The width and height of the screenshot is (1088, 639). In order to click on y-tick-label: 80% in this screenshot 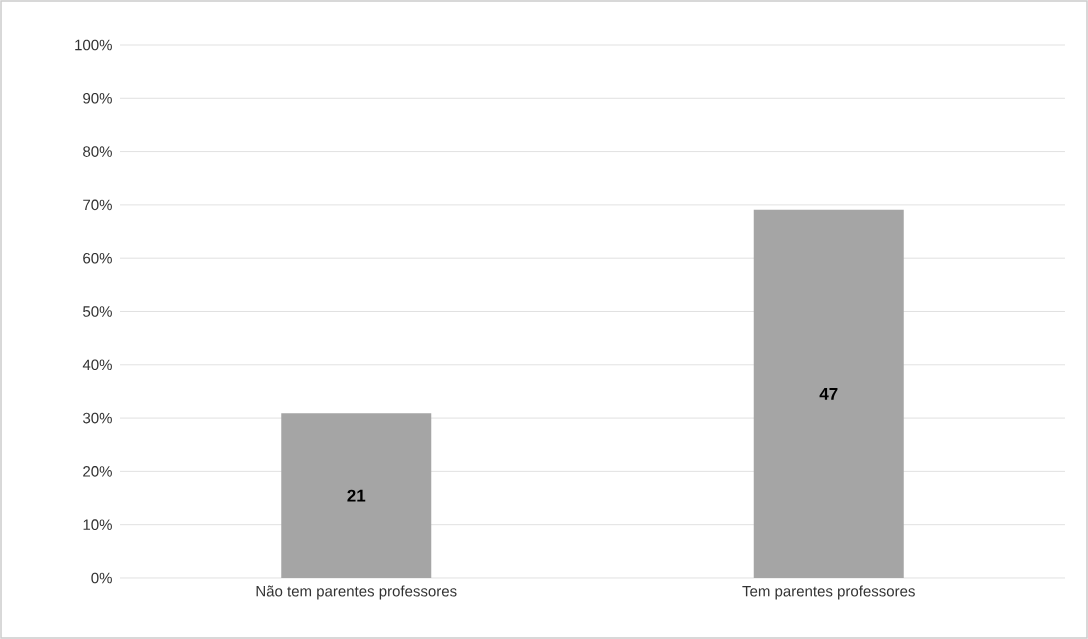, I will do `click(97, 151)`.